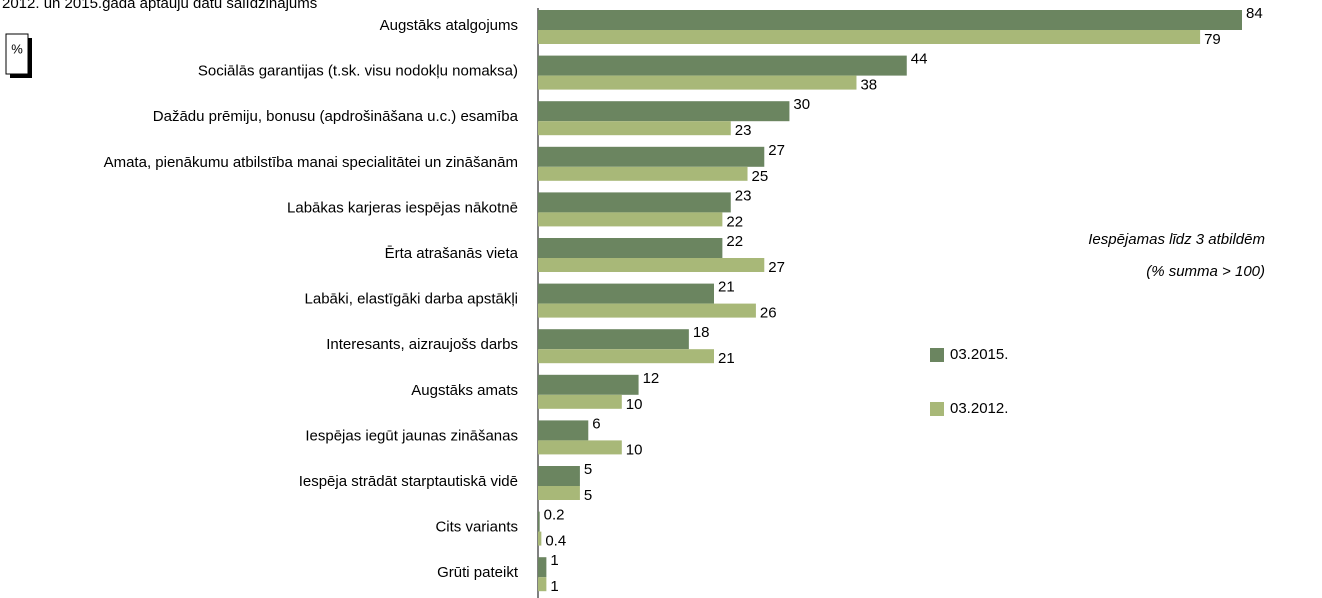  I want to click on unit-label: %, so click(17, 48).